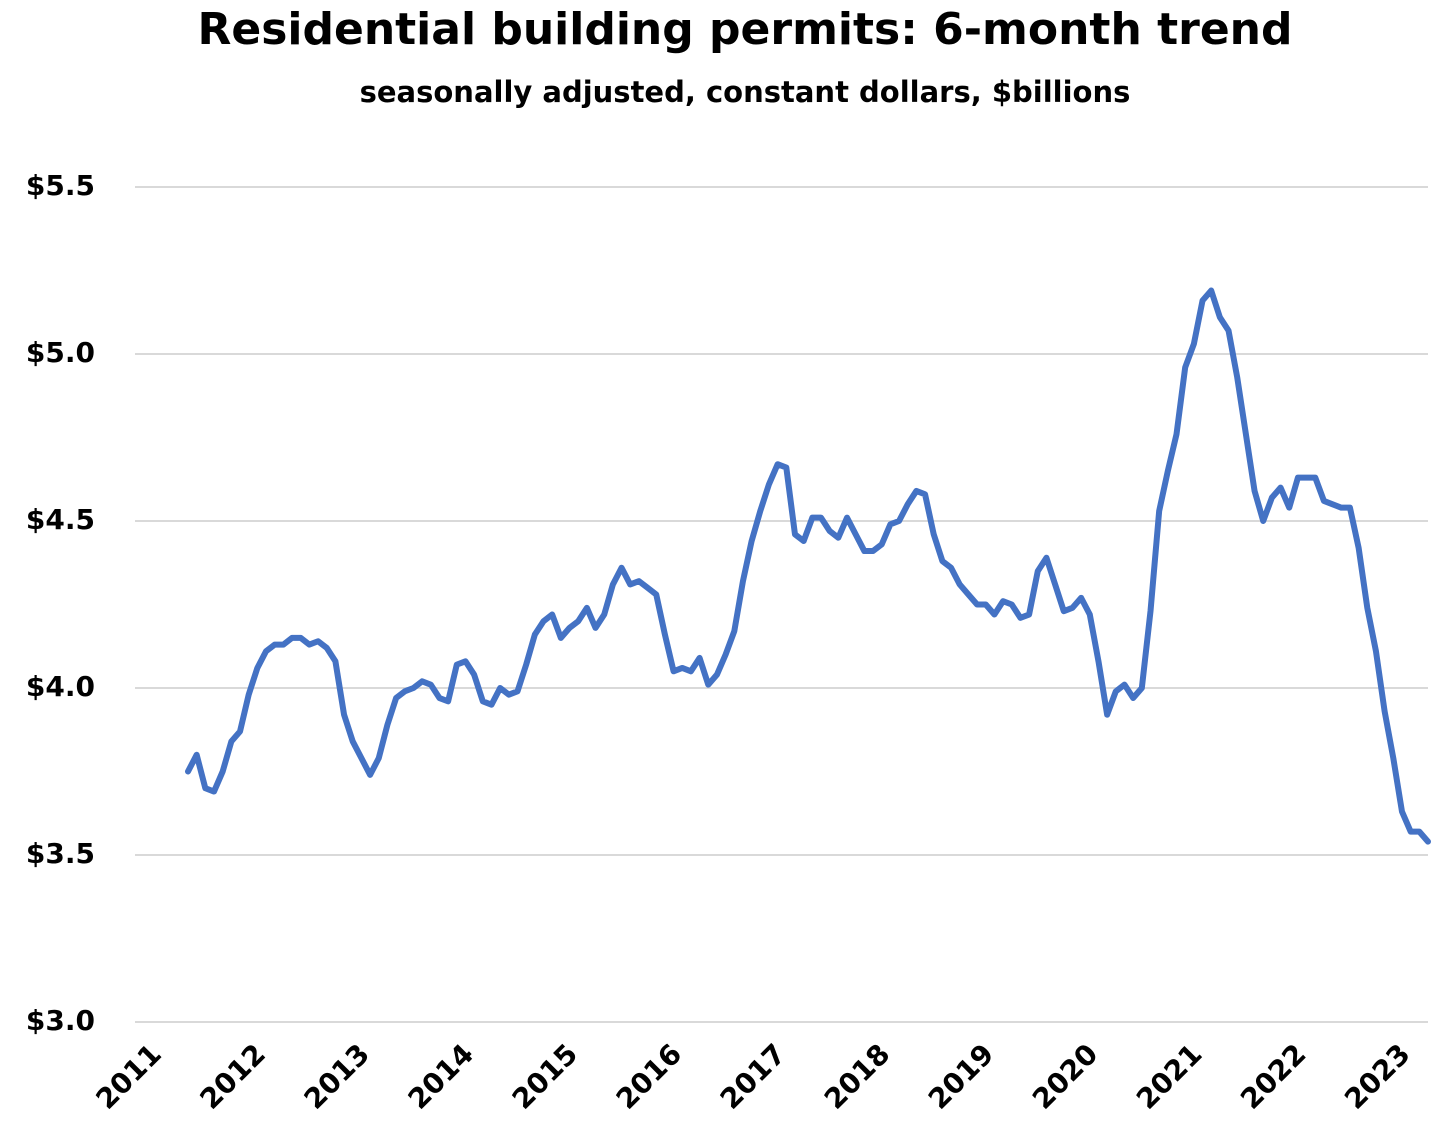 The width and height of the screenshot is (1447, 1148). What do you see at coordinates (545, 1076) in the screenshot?
I see `x-tick-label: 2015` at bounding box center [545, 1076].